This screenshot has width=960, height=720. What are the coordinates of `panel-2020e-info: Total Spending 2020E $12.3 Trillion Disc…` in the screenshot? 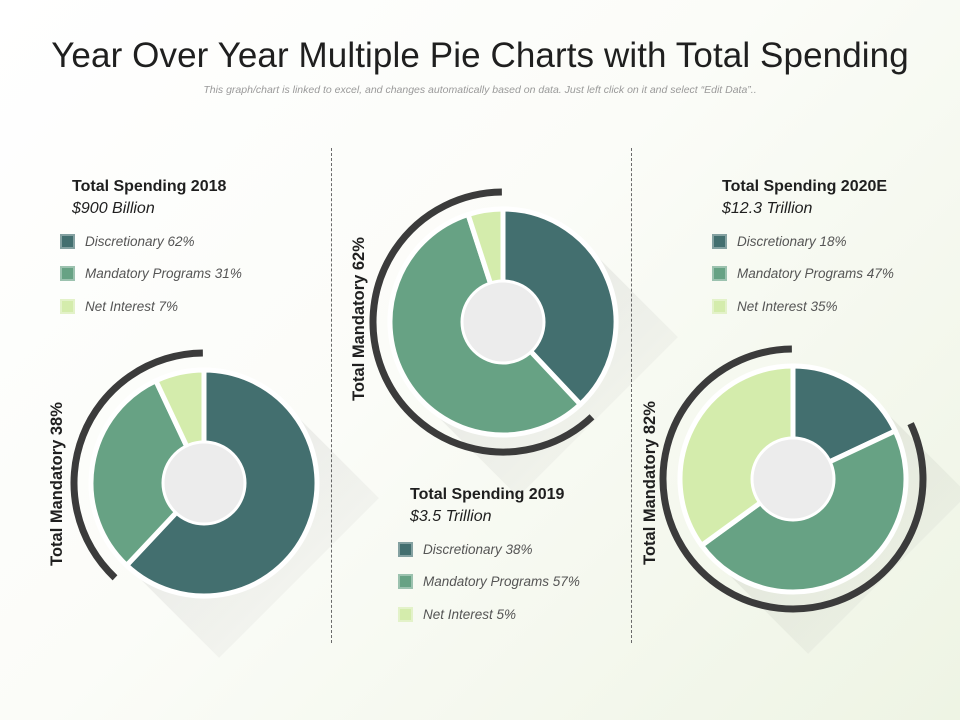 It's located at (803, 253).